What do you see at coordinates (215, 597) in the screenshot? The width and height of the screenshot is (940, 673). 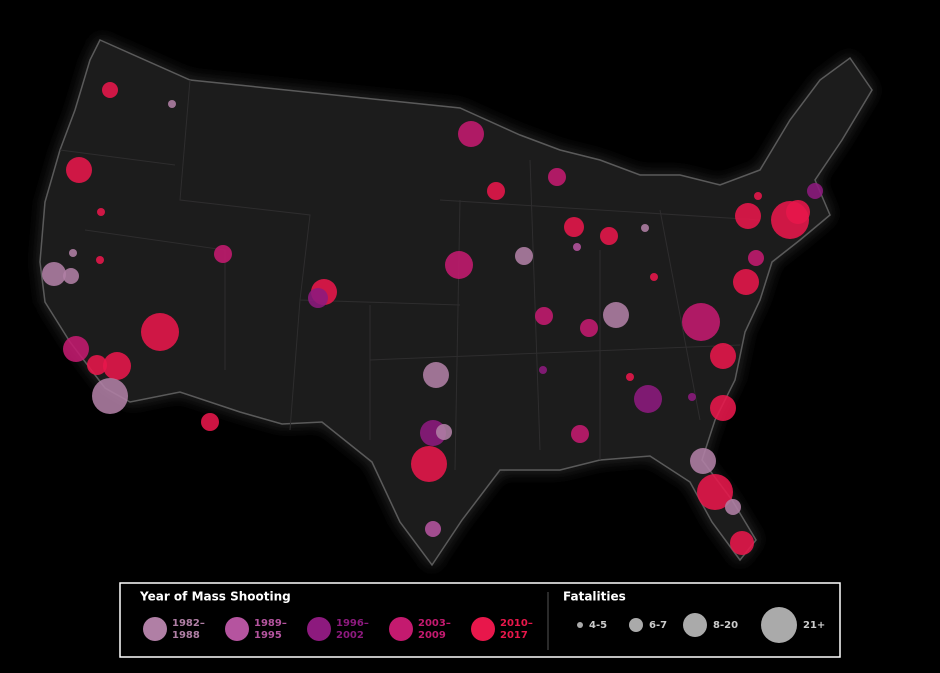 I see `legend-title: Year of Mass Shooting` at bounding box center [215, 597].